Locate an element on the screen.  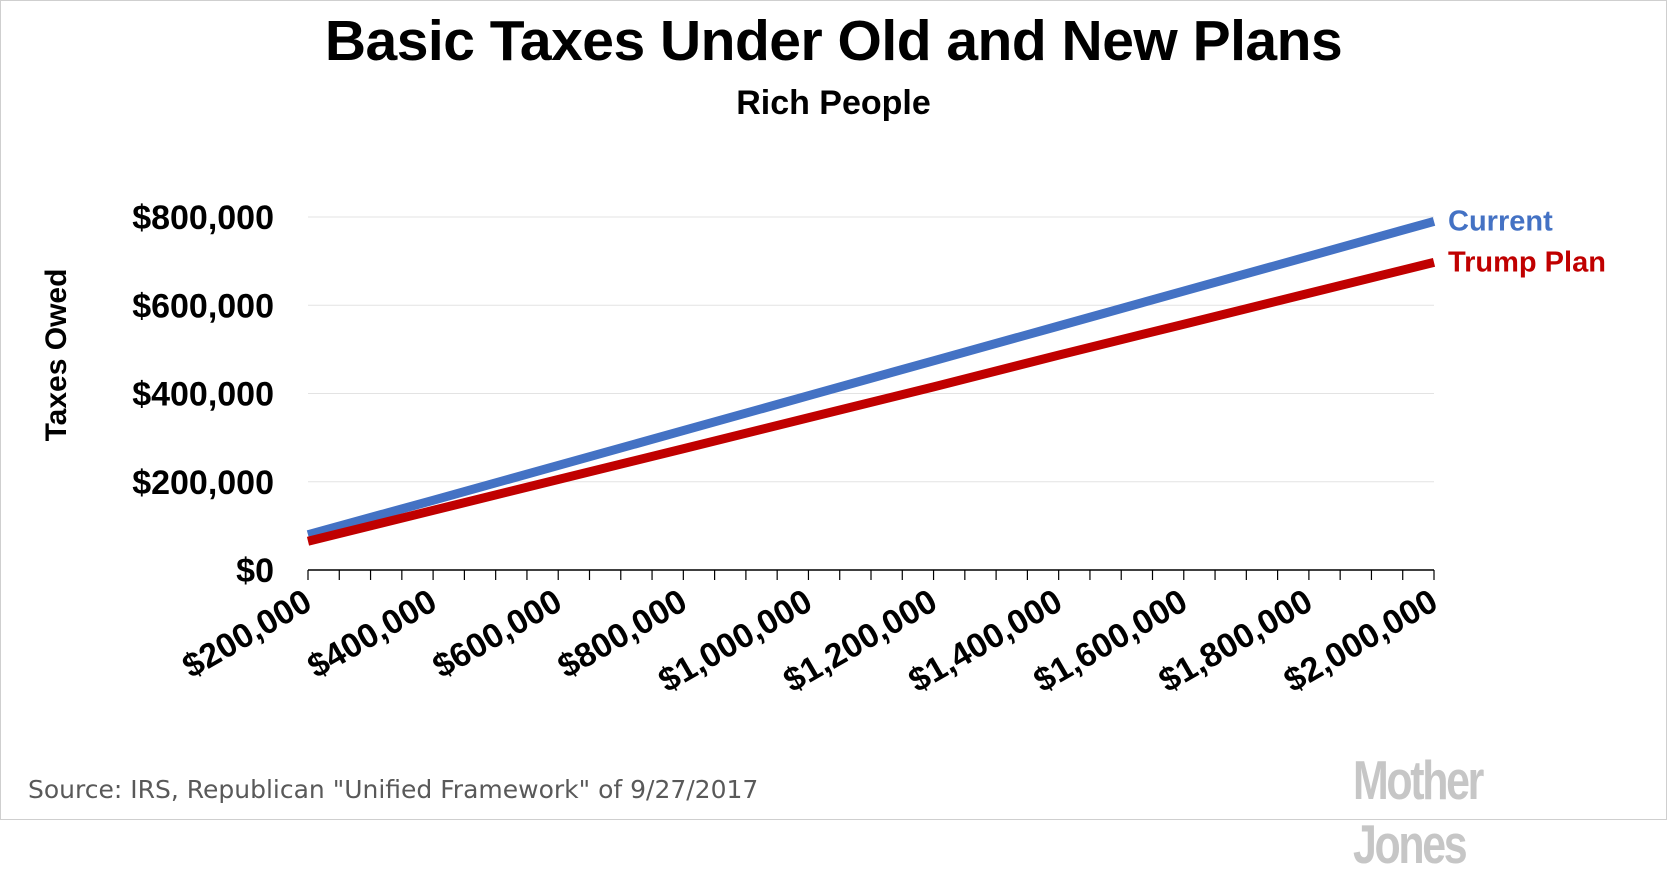
chart-title: Basic Taxes Under Old and New Plans is located at coordinates (833, 41).